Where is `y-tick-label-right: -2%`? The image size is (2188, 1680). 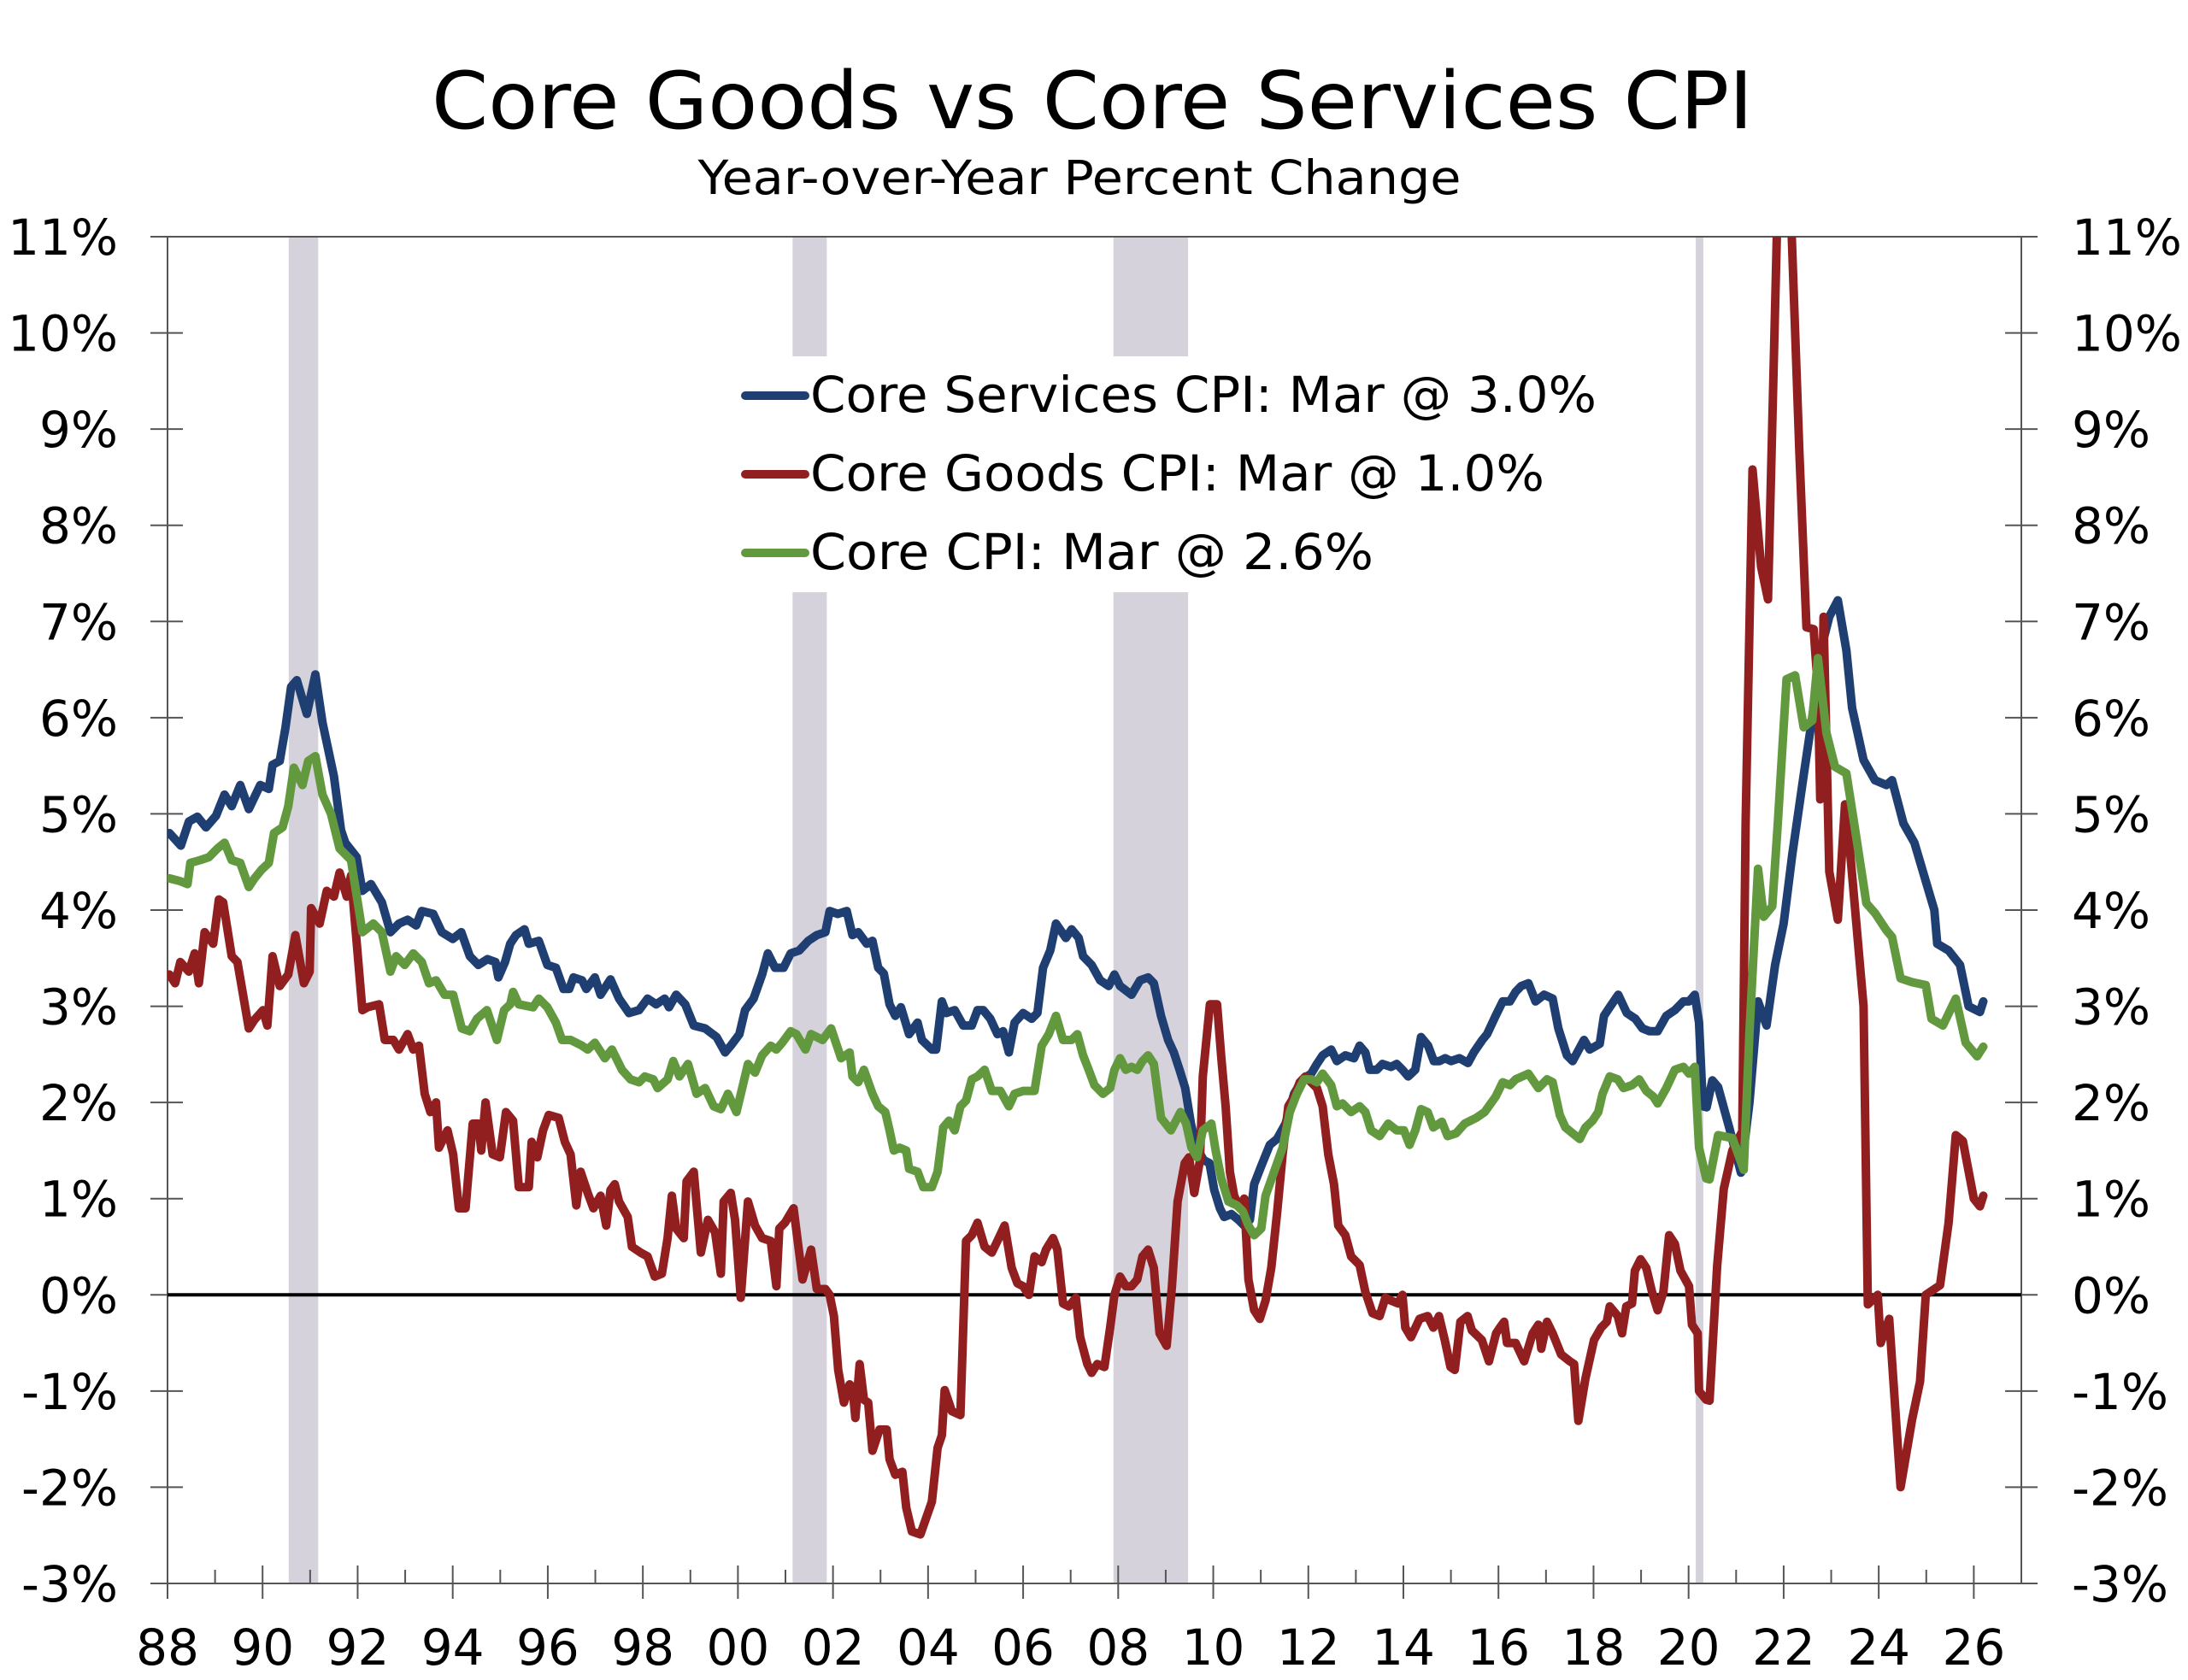
y-tick-label-right: -2% is located at coordinates (2120, 1488).